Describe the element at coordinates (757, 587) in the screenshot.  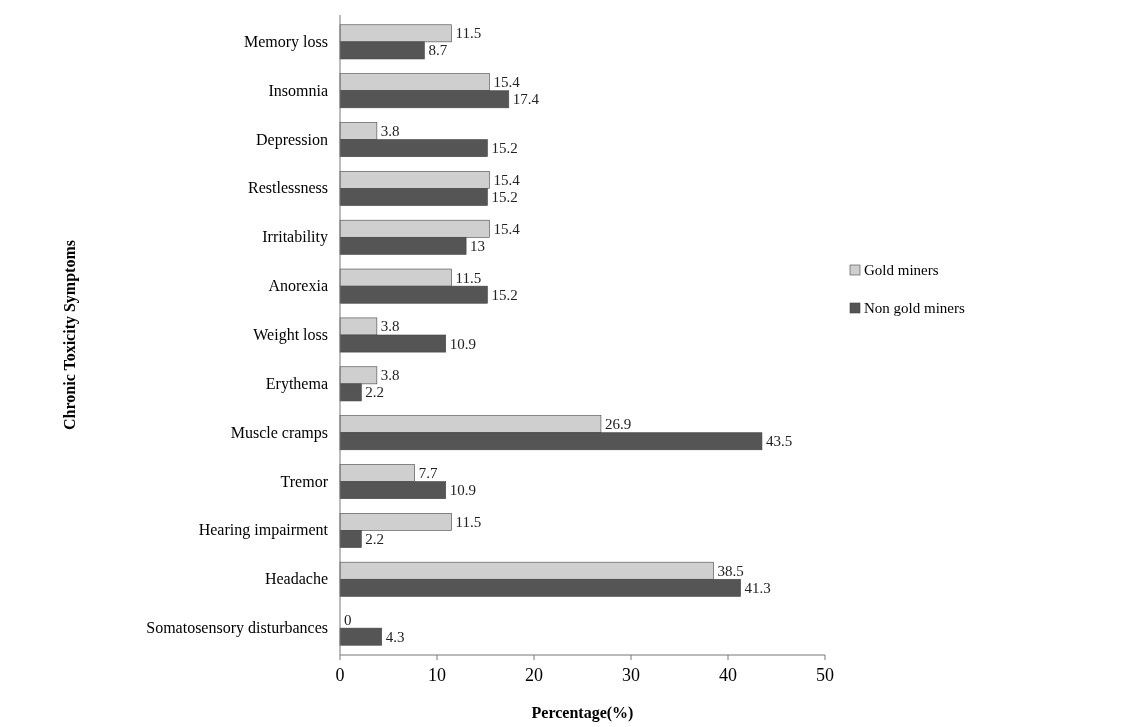
I see `data-label: 41.3` at that location.